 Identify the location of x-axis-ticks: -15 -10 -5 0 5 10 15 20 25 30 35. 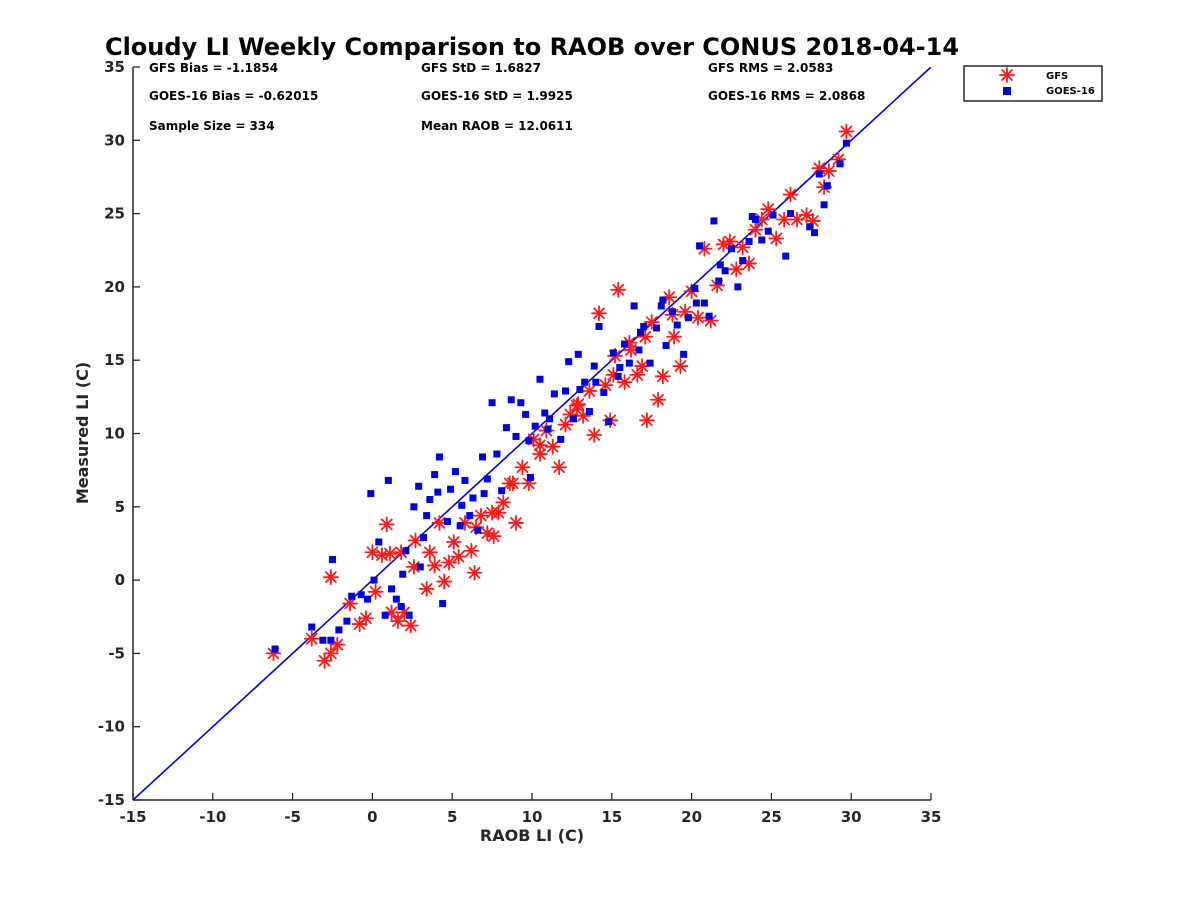
(530, 809).